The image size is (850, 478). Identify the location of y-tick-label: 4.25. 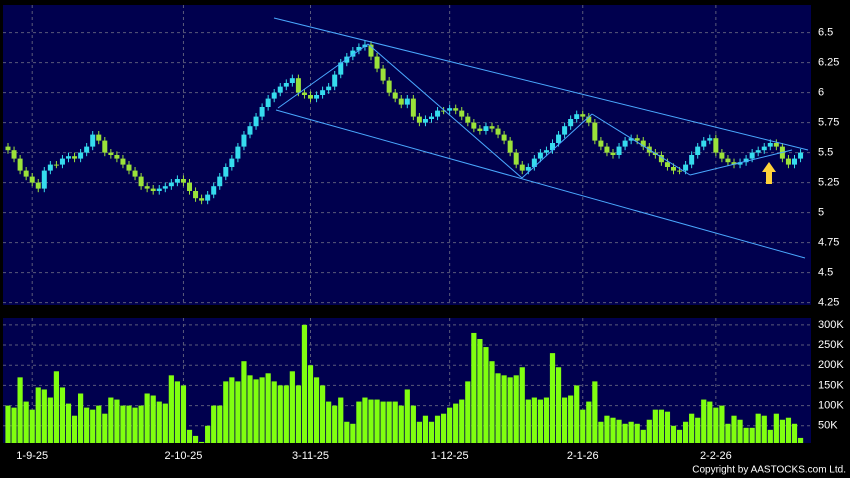
(828, 303).